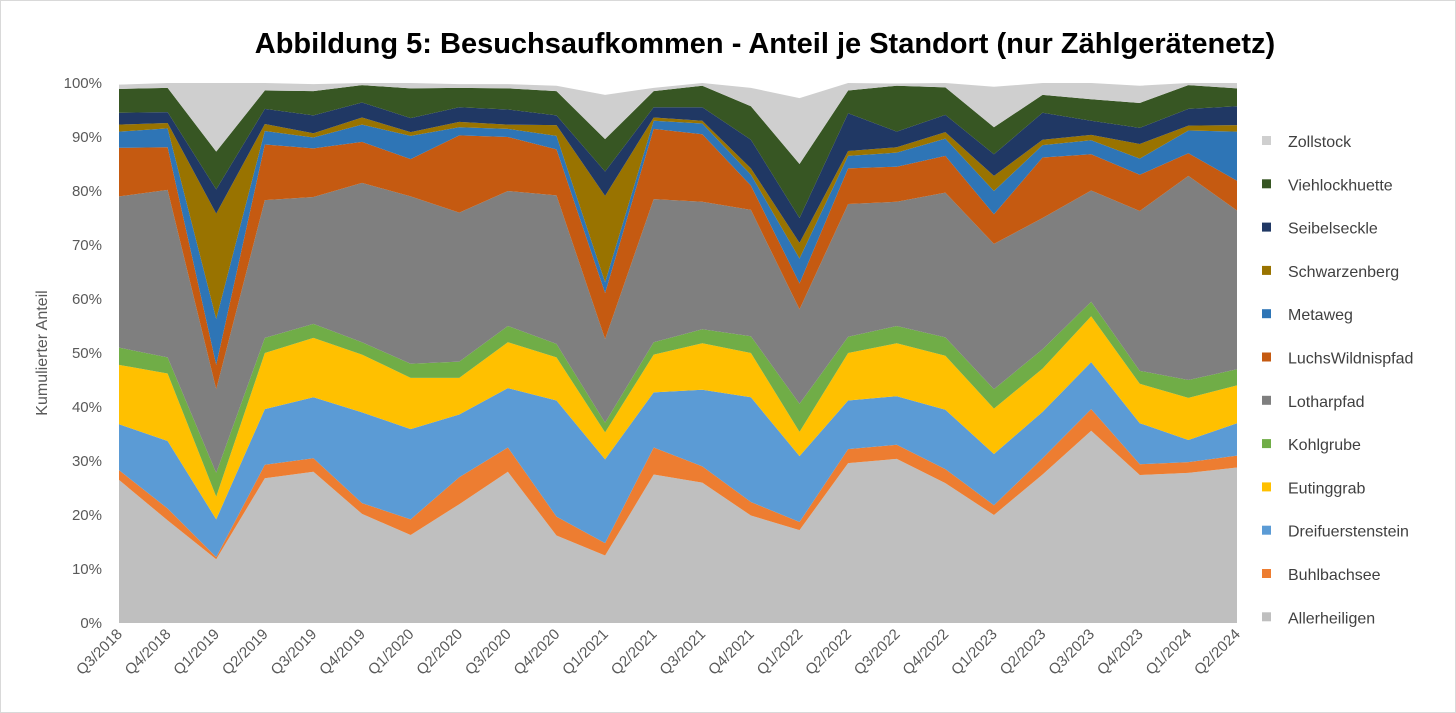 Image resolution: width=1456 pixels, height=713 pixels. What do you see at coordinates (1331, 618) in the screenshot?
I see `legend-label-allerheiligen: Allerheiligen` at bounding box center [1331, 618].